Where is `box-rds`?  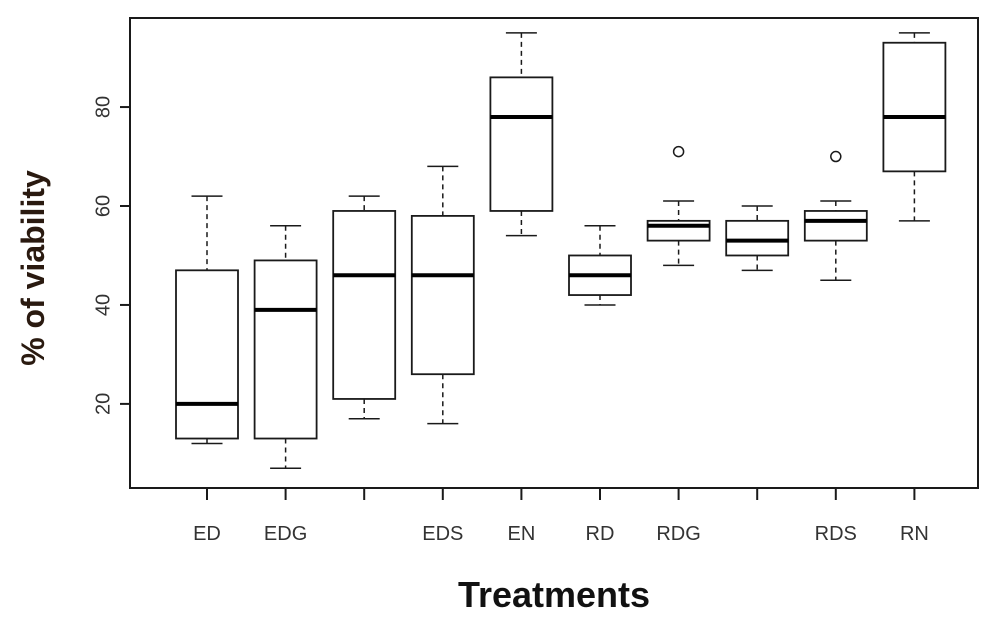
box-rds is located at coordinates (835, 215).